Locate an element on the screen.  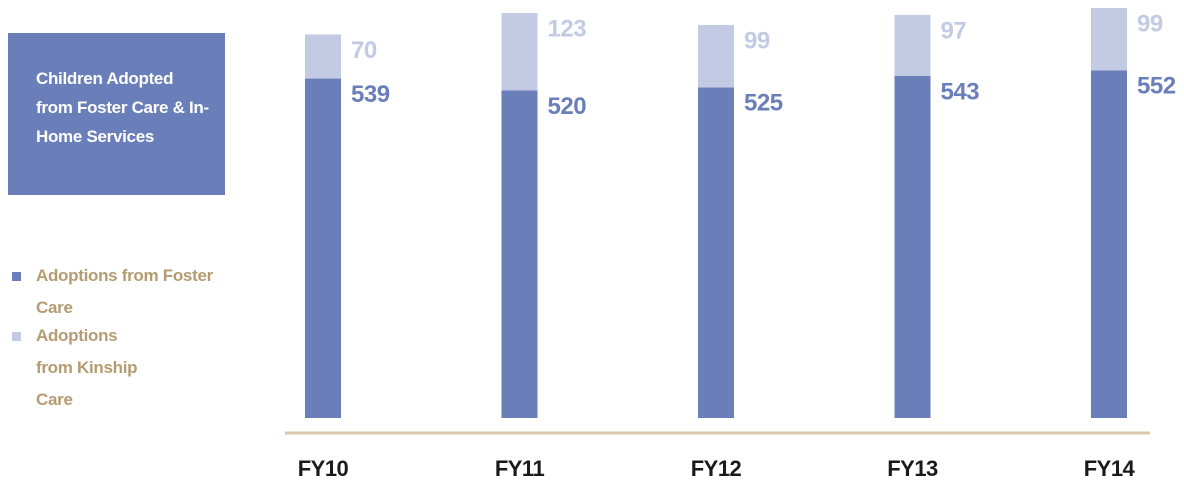
value-label: 539 is located at coordinates (370, 94).